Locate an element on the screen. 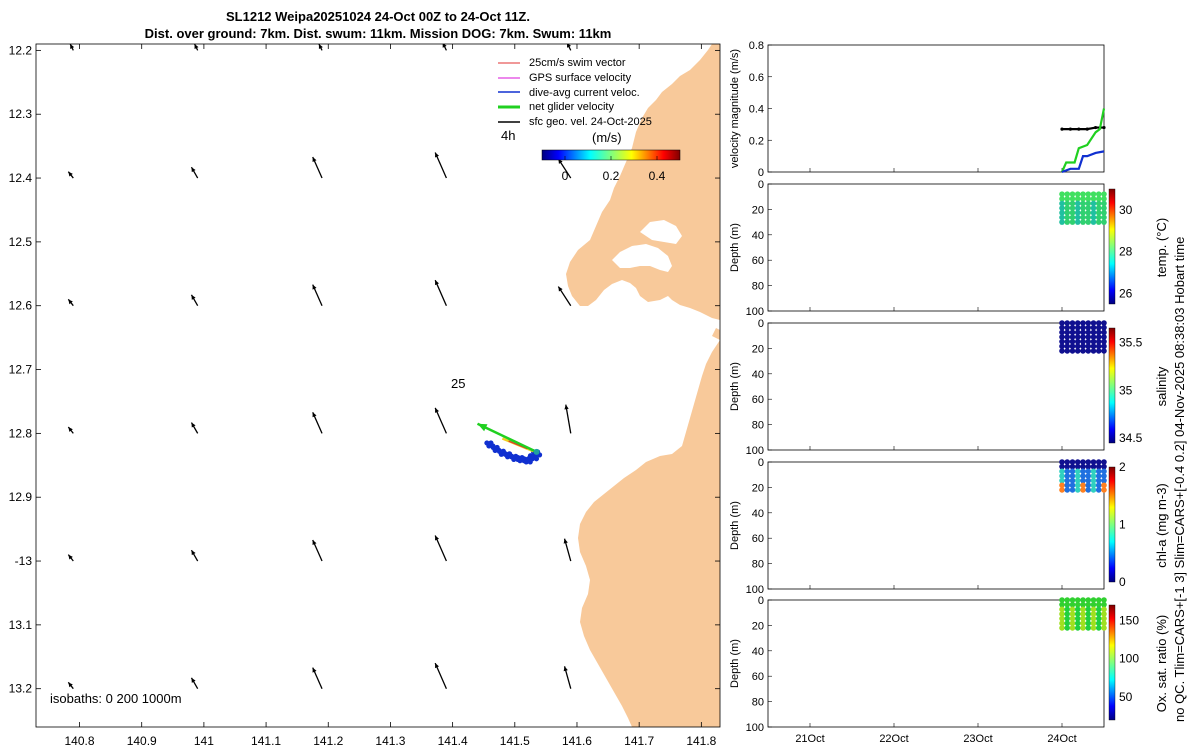 This screenshot has height=750, width=1200. map-x-tick-label: 141.3 is located at coordinates (390, 741).